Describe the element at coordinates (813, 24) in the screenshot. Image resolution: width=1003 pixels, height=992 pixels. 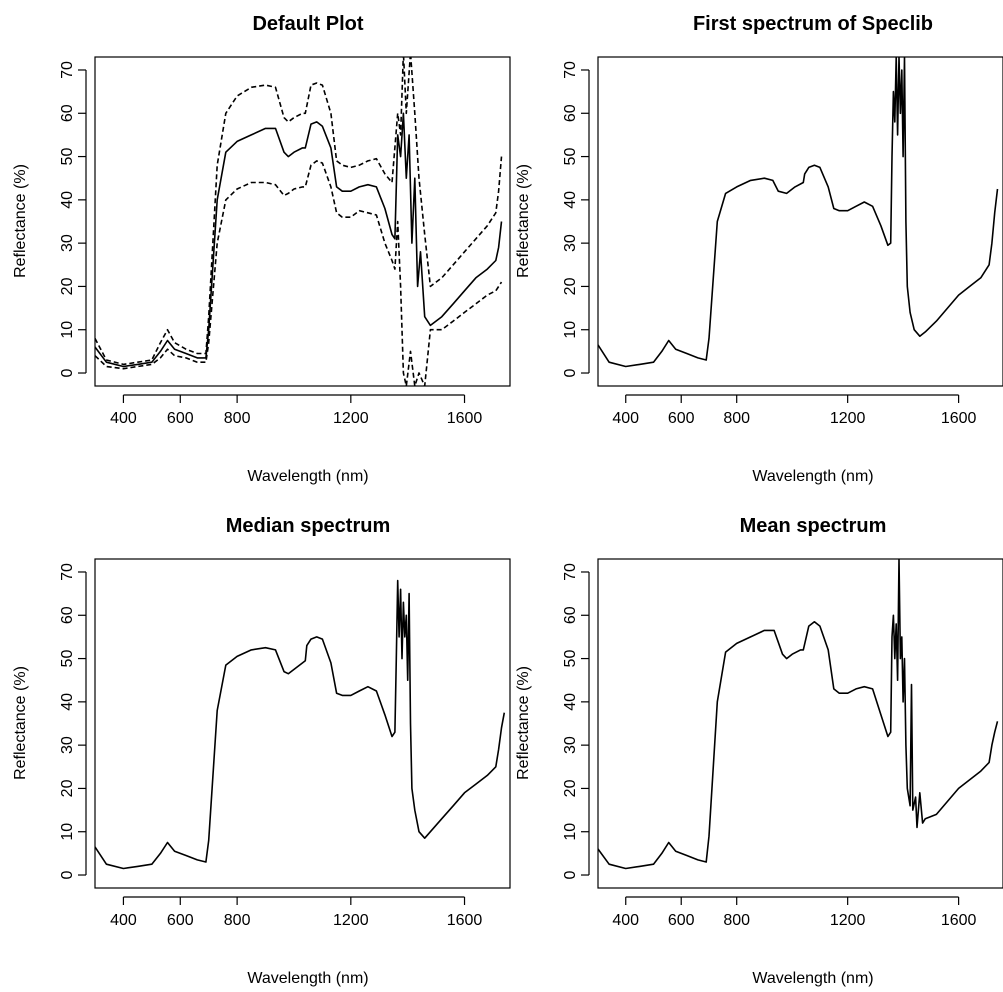
I see `panel-title: First spectrum of Speclib` at that location.